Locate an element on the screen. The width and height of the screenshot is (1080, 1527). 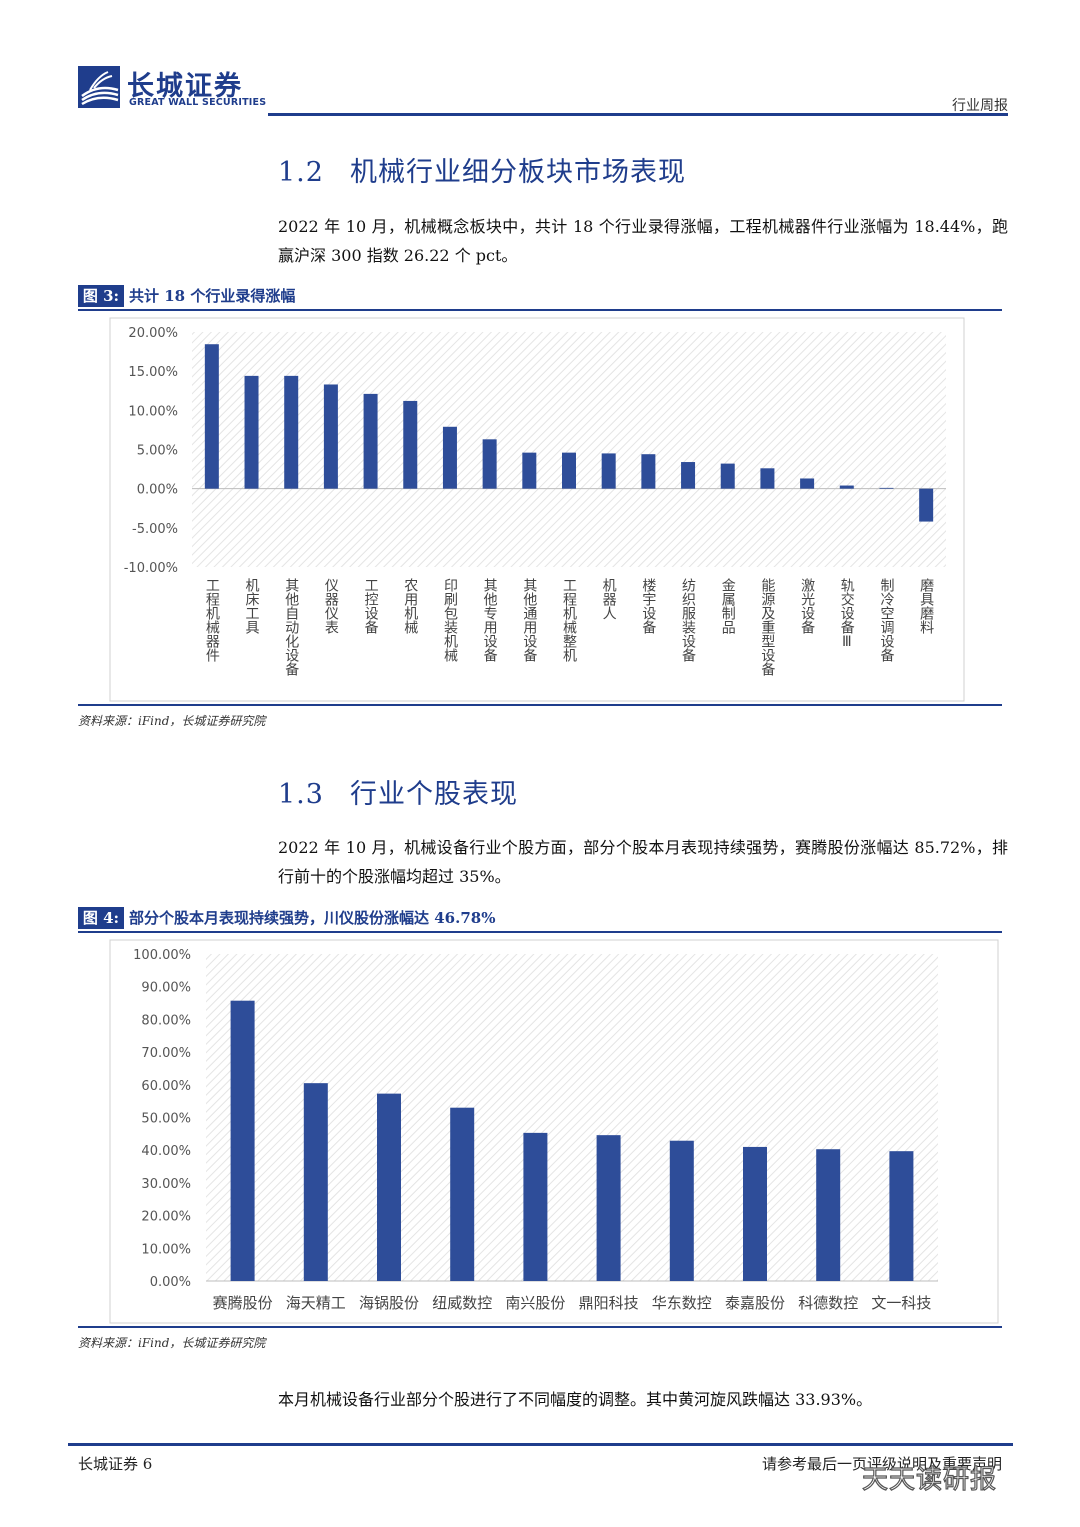
x-tick-label: 机器人 is located at coordinates (609, 599).